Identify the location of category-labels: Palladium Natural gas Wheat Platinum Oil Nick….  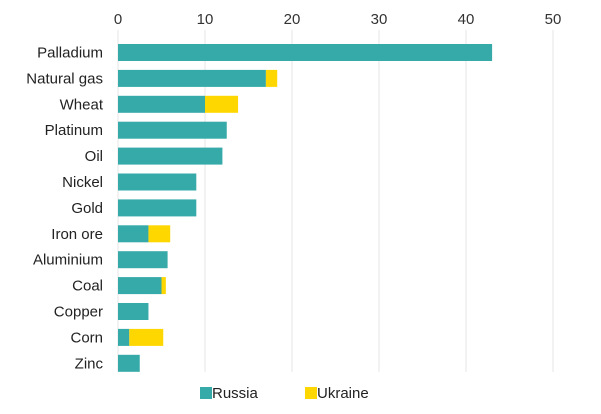
(65, 209).